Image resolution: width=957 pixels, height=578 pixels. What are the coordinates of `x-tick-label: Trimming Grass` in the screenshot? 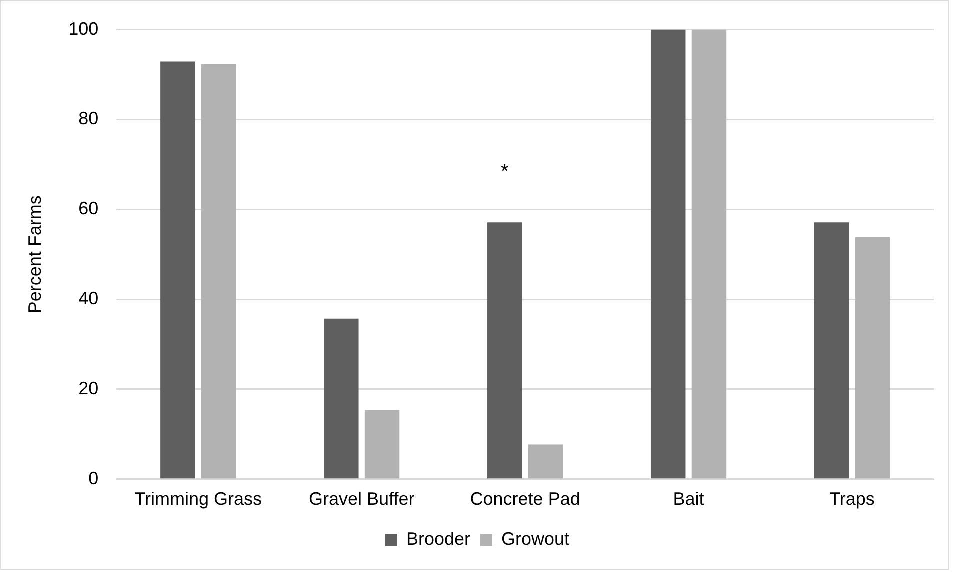 It's located at (198, 499).